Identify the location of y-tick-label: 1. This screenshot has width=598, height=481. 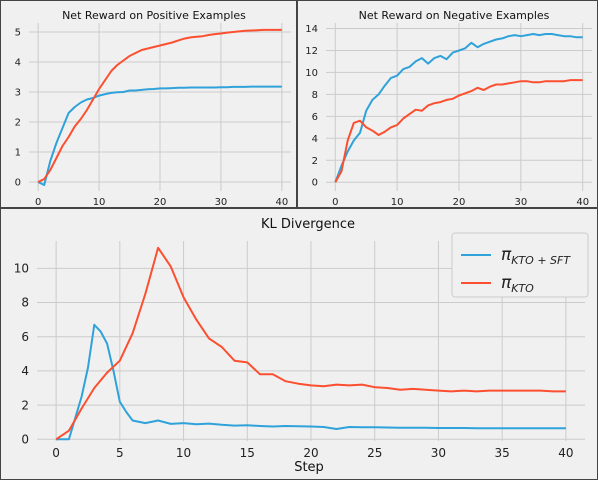
(18, 153).